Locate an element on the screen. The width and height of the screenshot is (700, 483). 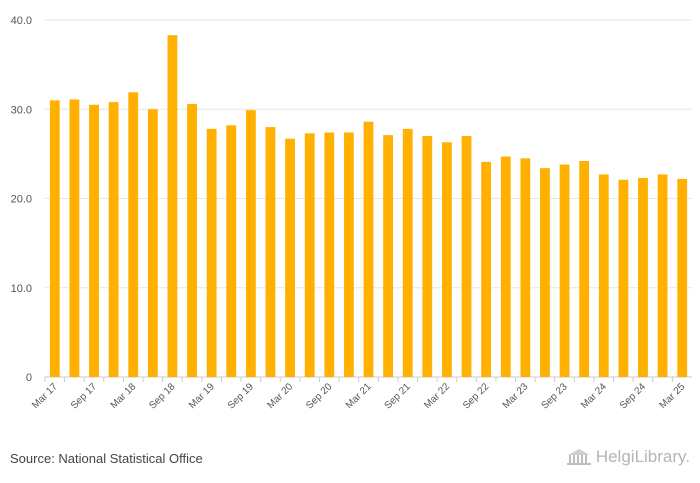
x-tick-label: Mar 21 is located at coordinates (359, 396).